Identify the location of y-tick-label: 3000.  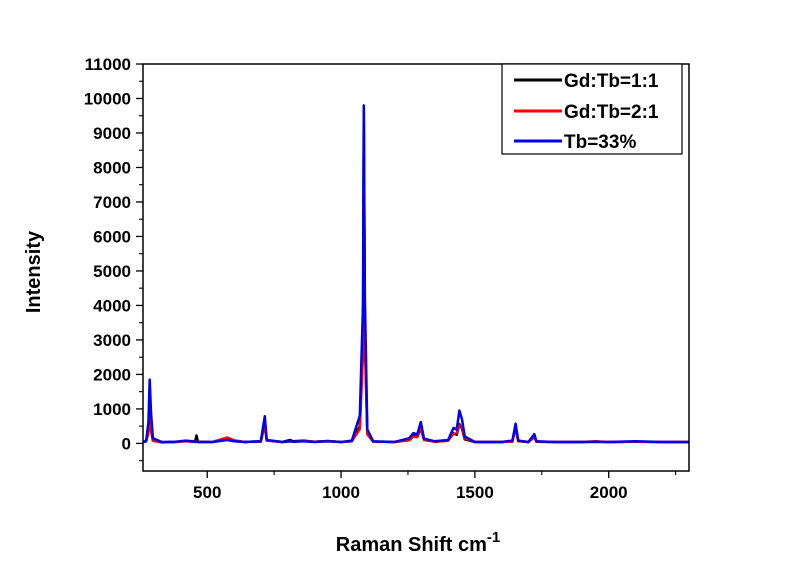
(112, 340).